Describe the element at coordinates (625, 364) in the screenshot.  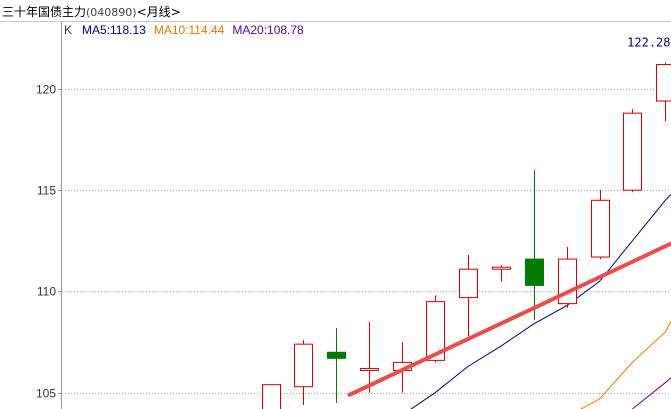
I see `ma10-line` at that location.